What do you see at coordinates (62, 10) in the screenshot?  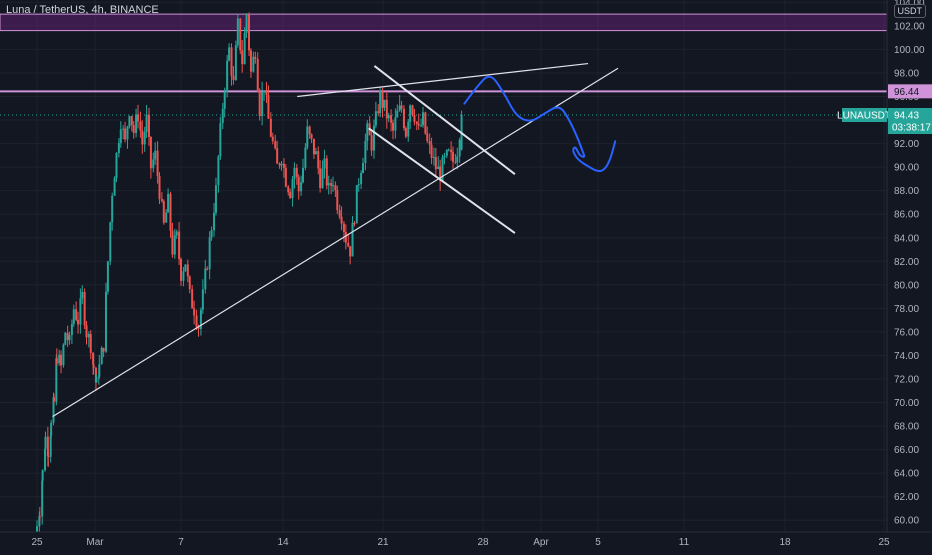 I see `pair-name: TetherUS` at bounding box center [62, 10].